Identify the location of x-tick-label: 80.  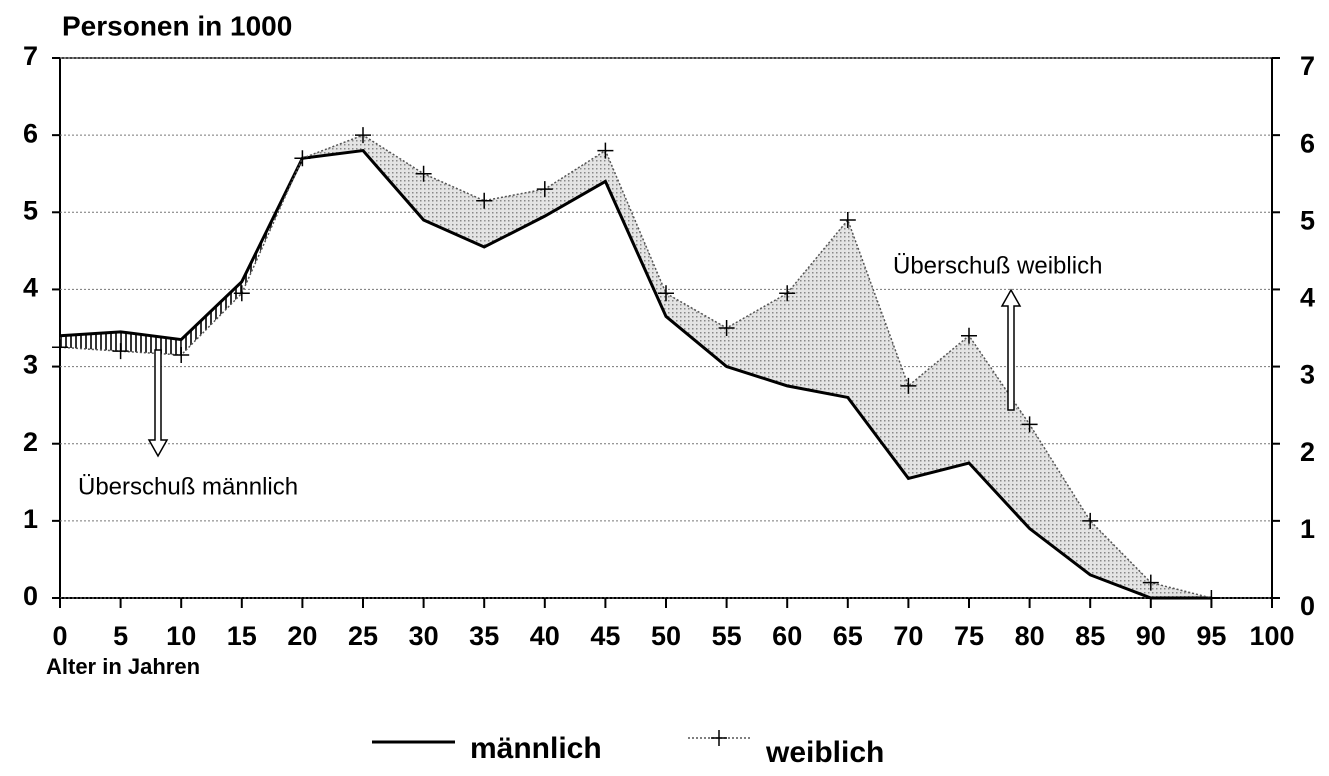
(1030, 636).